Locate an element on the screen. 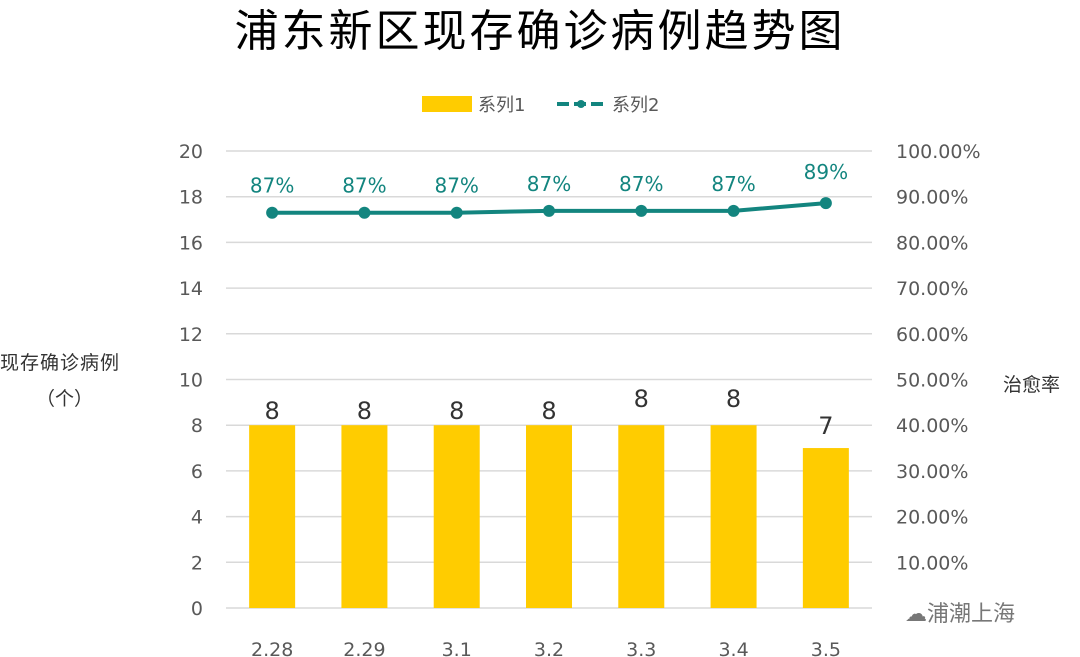 This screenshot has height=657, width=1080. watermark: ☁浦潮上海 is located at coordinates (960, 614).